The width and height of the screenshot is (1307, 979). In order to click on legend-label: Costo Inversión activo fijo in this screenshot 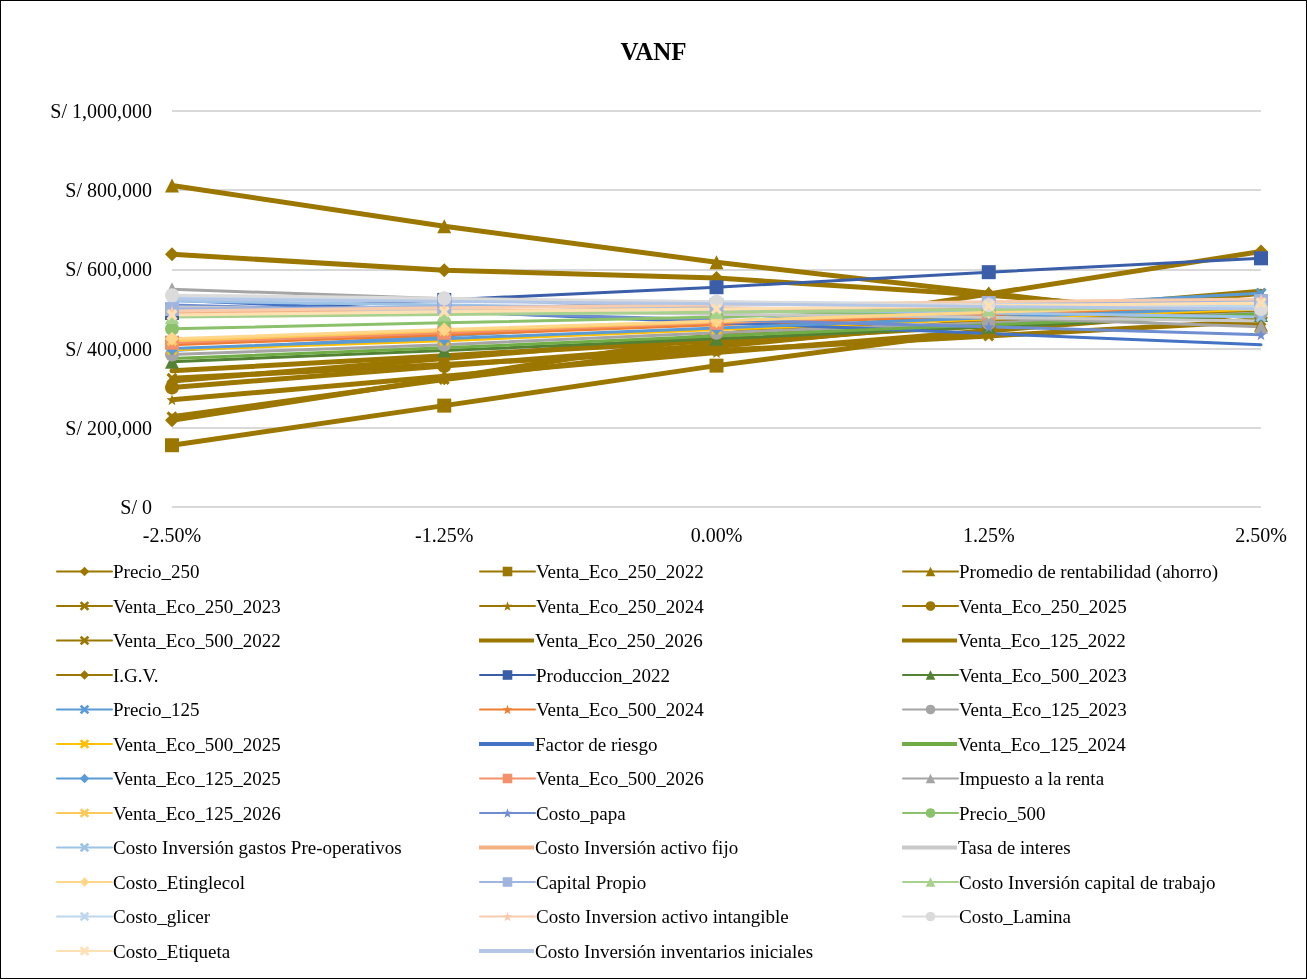, I will do `click(637, 847)`.